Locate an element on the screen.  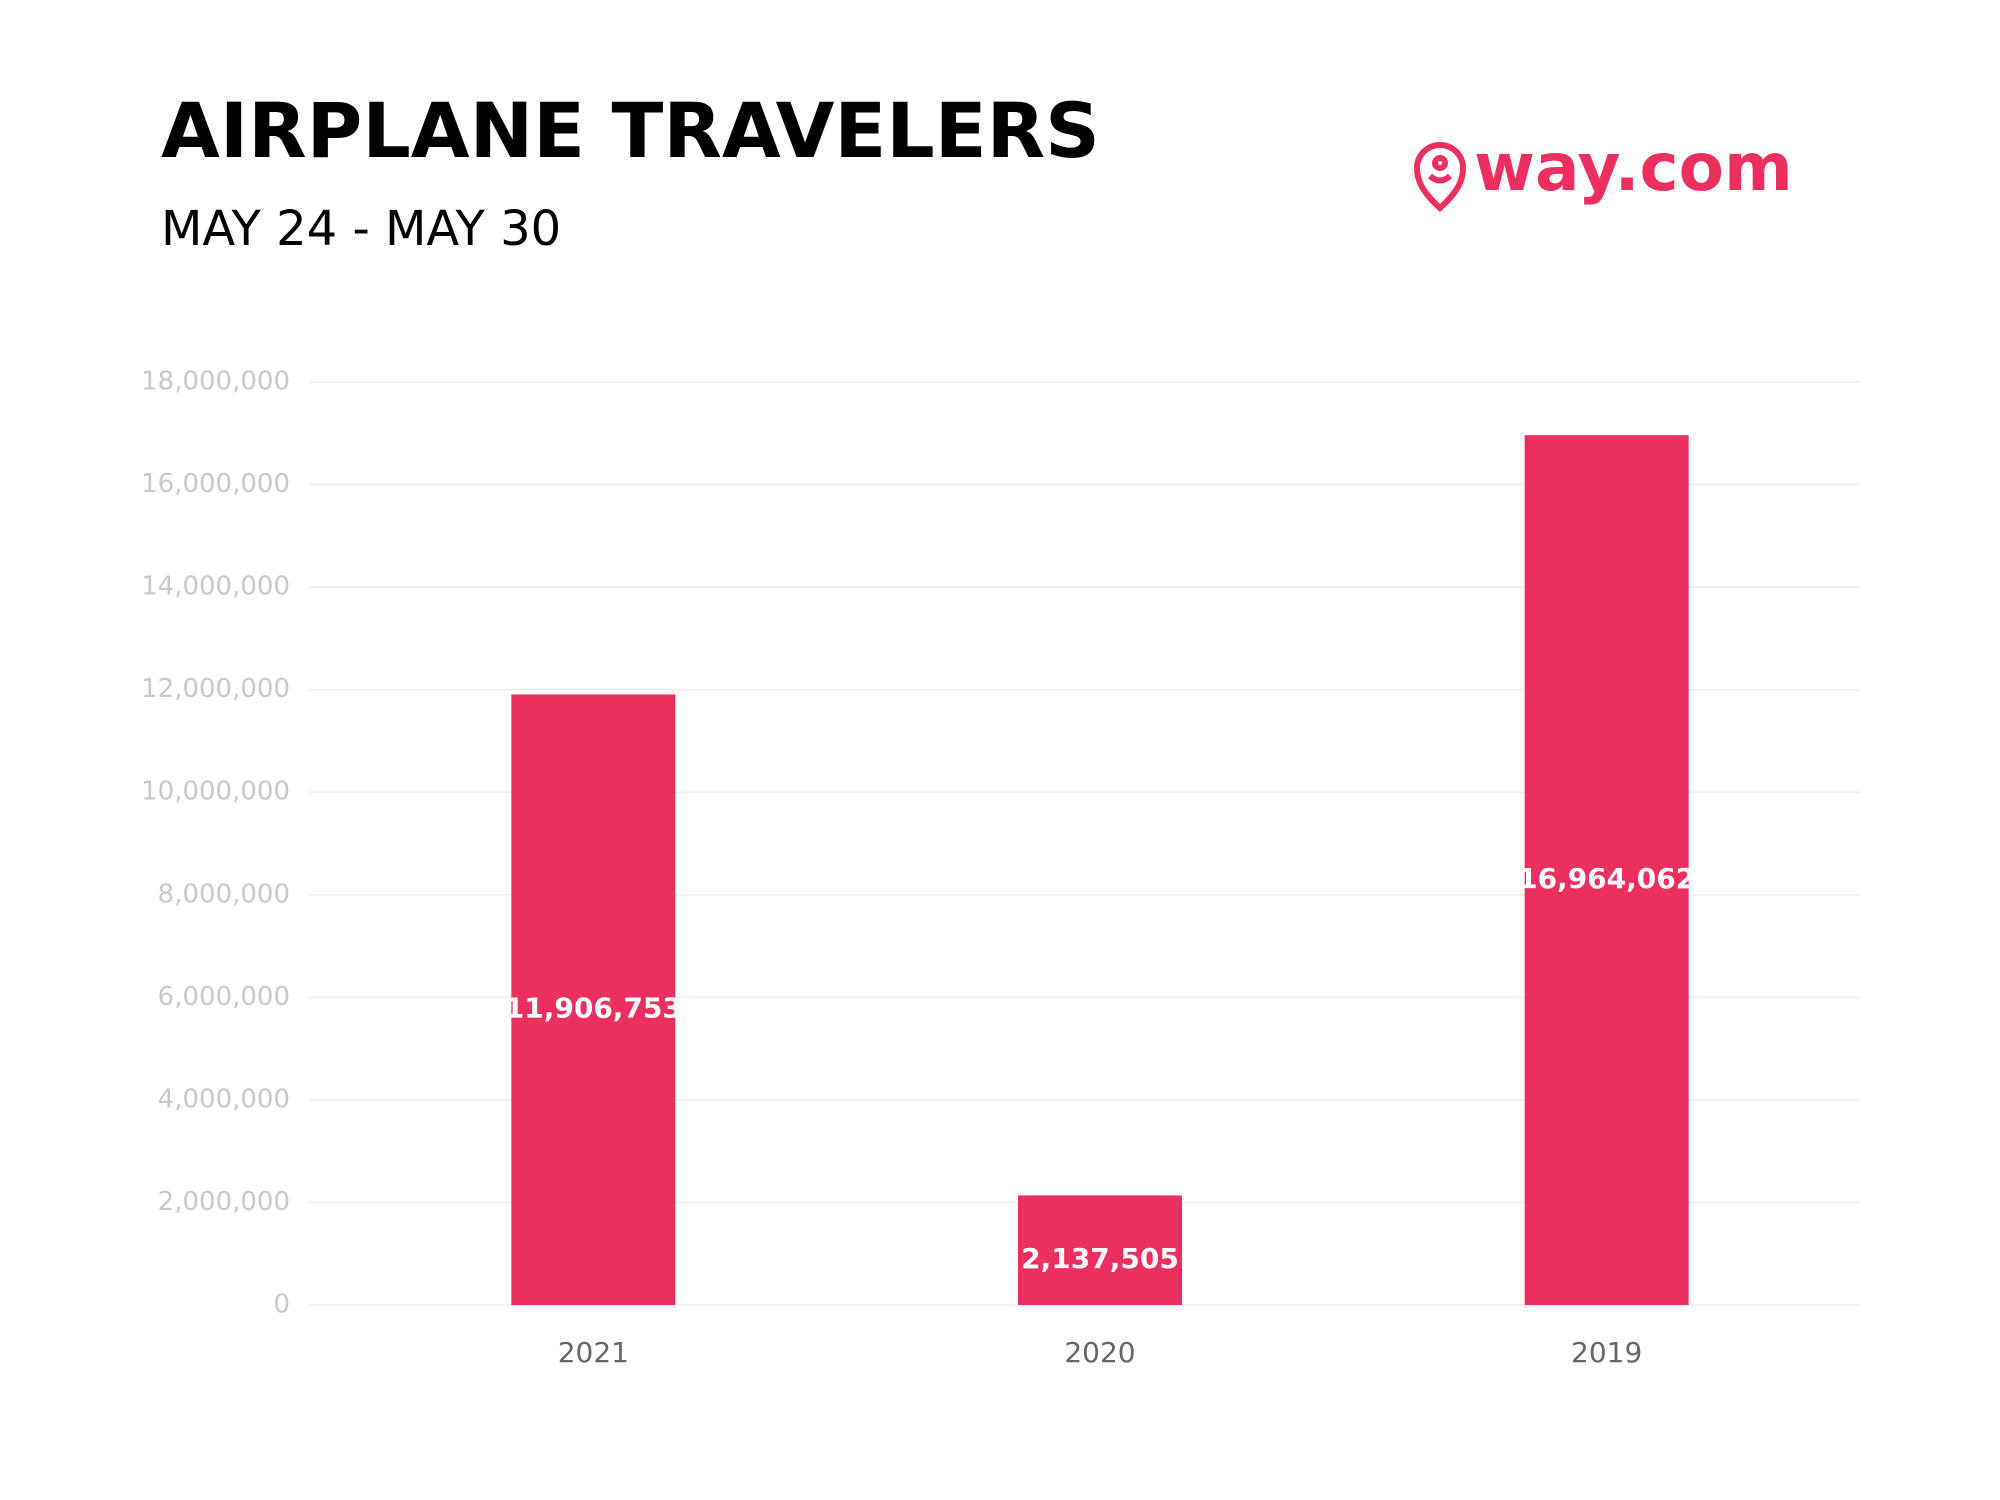
y-tick-label: 14,000,000 is located at coordinates (215, 587).